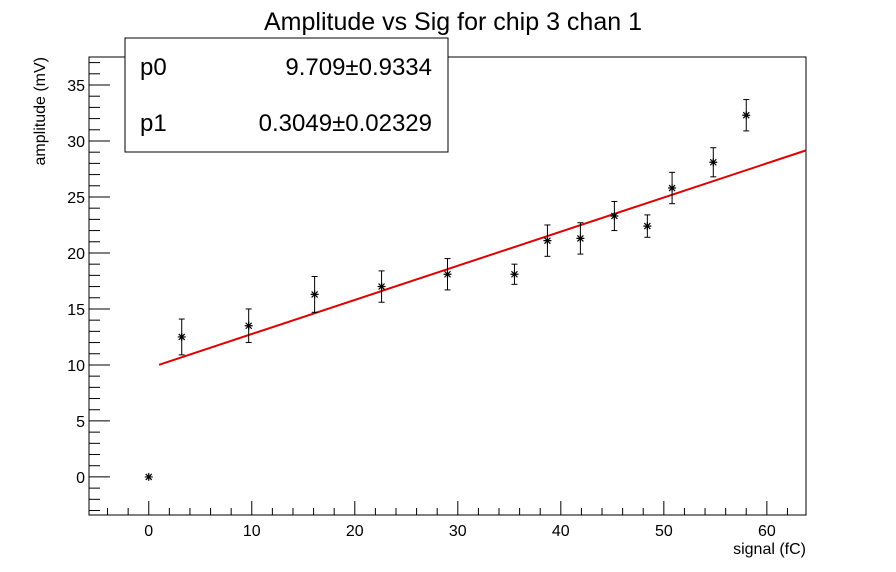 The width and height of the screenshot is (896, 572). What do you see at coordinates (76, 198) in the screenshot?
I see `y-tick-label: 25` at bounding box center [76, 198].